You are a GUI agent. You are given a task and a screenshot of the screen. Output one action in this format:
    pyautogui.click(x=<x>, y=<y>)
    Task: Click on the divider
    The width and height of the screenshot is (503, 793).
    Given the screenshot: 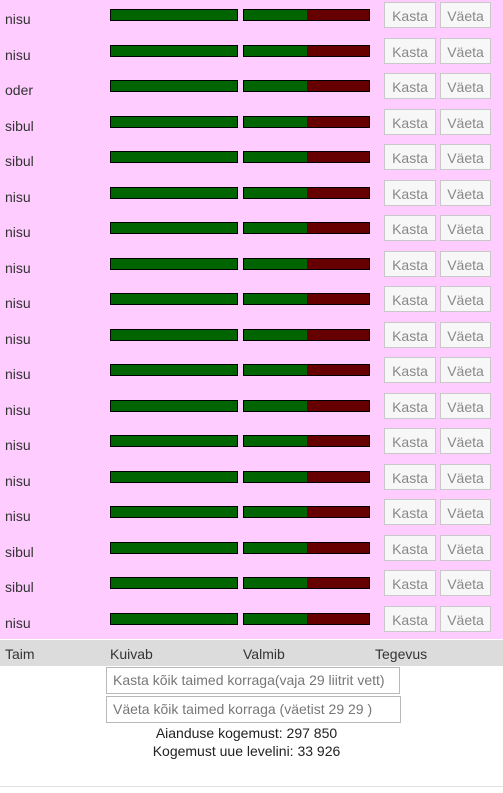 What is the action you would take?
    pyautogui.click(x=251, y=786)
    